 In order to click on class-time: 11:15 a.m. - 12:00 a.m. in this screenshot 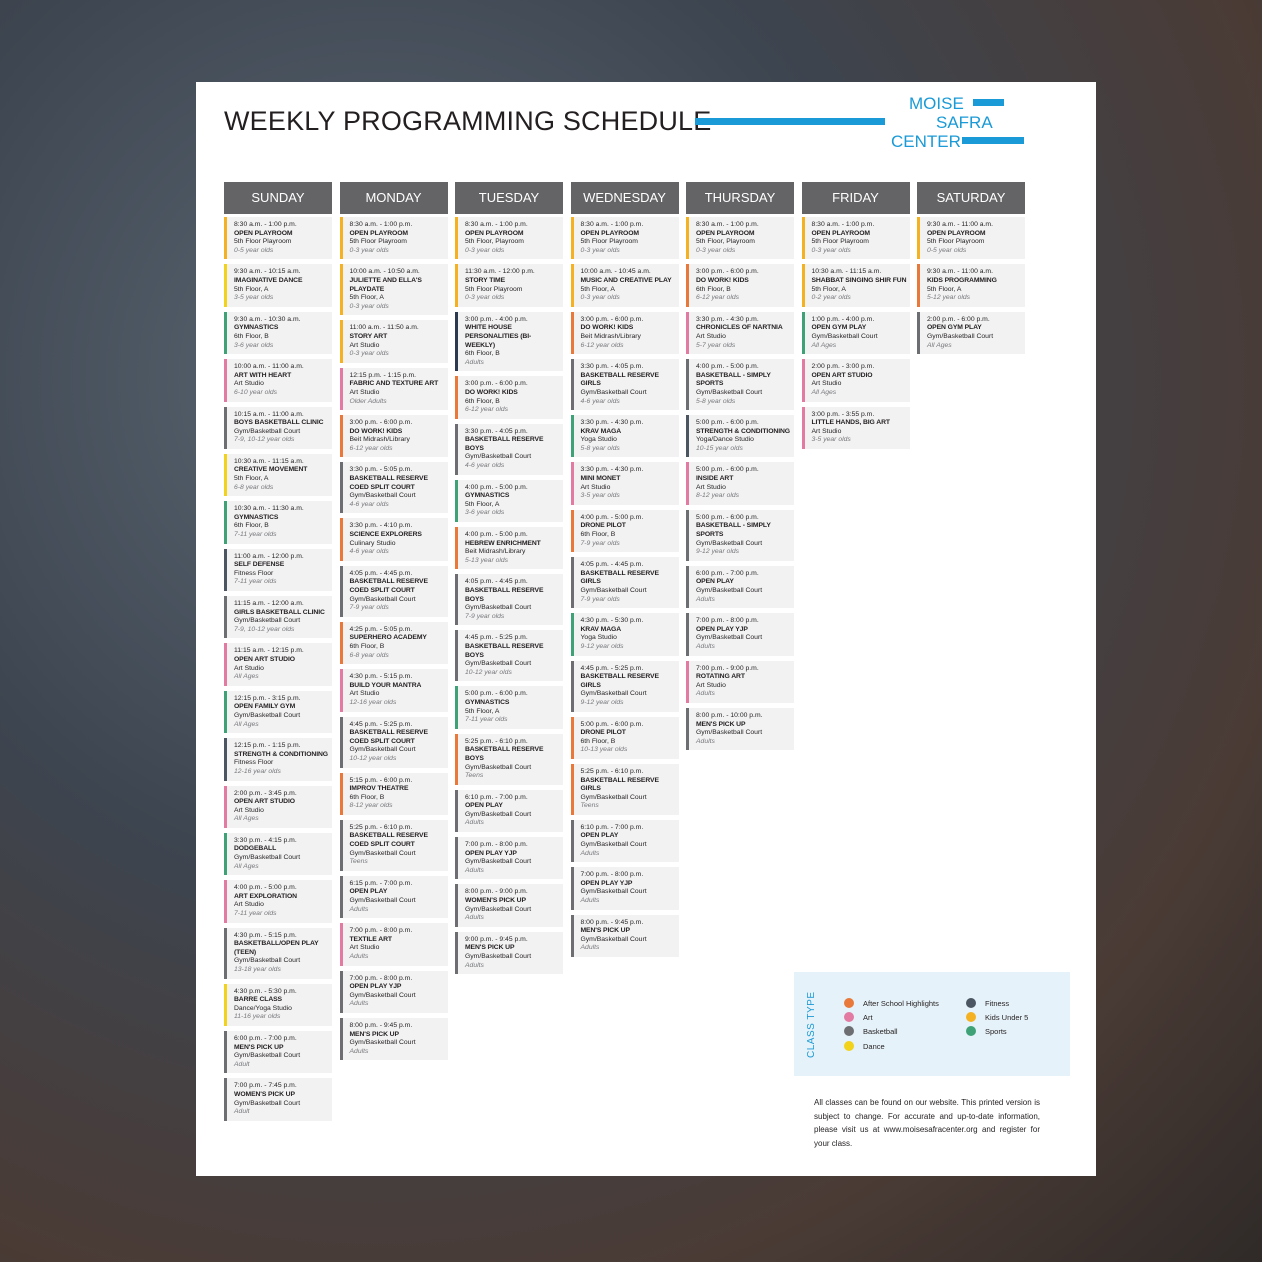, I will do `click(269, 603)`.